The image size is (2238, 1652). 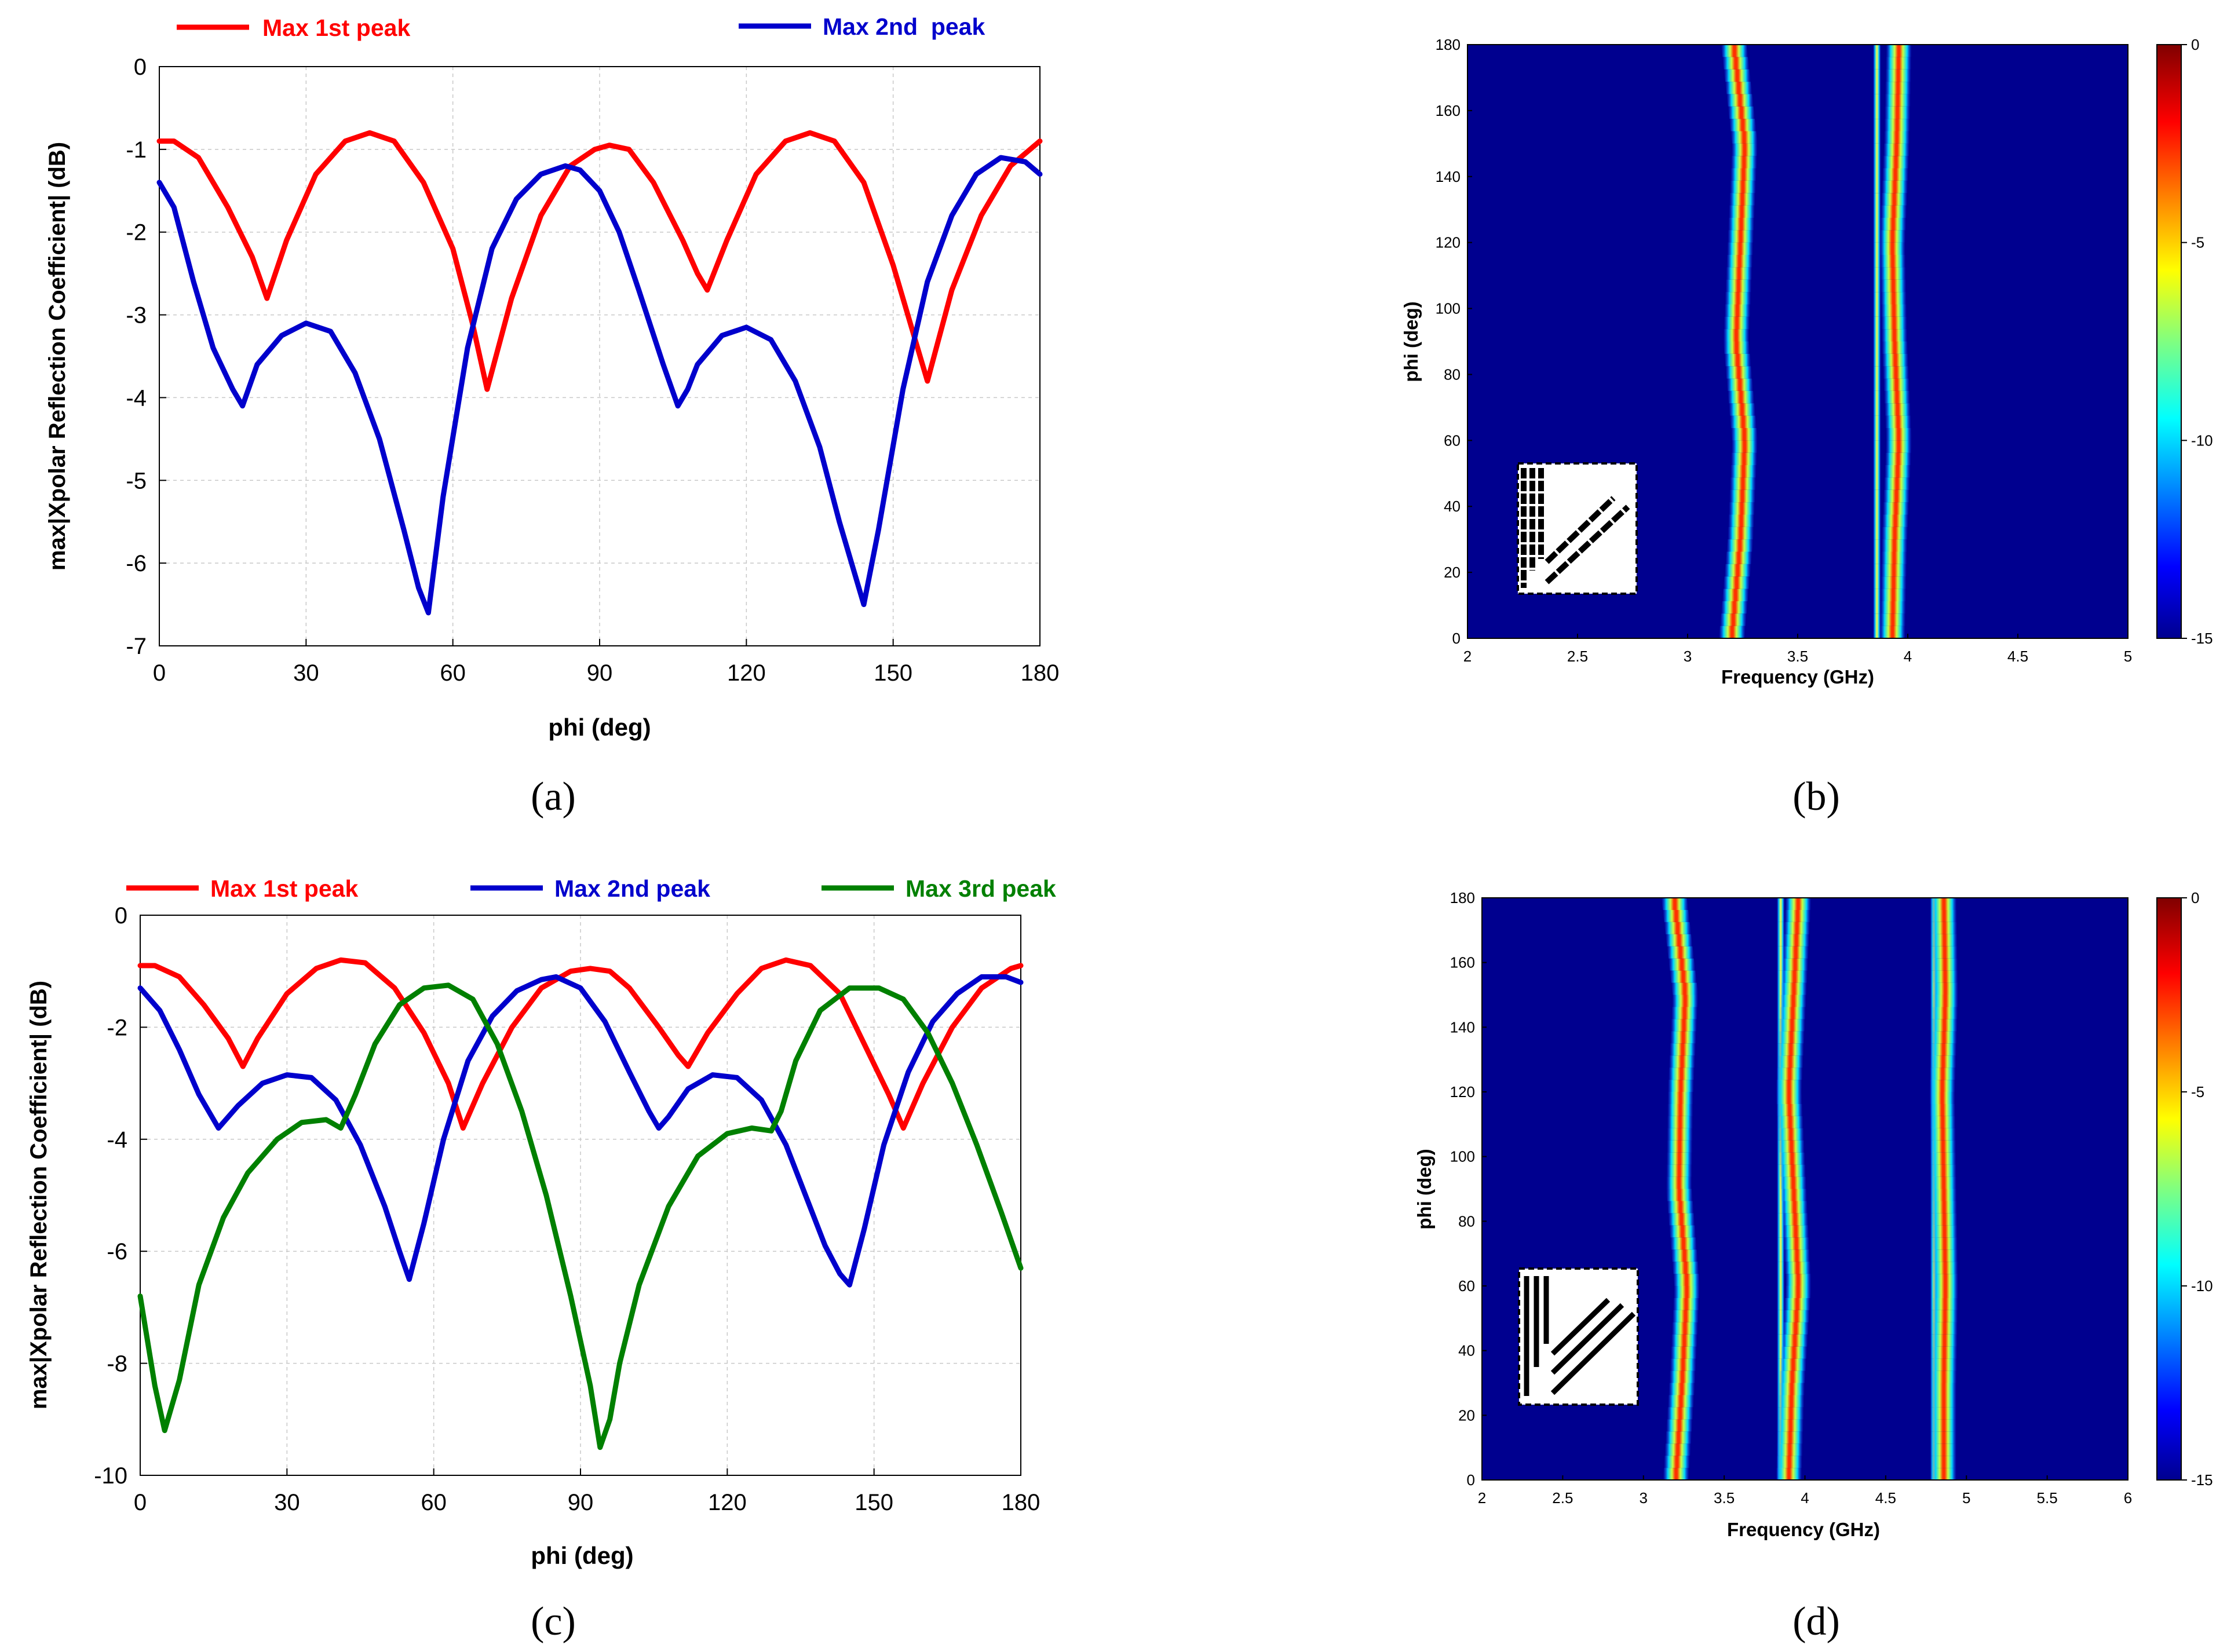 What do you see at coordinates (1966, 1498) in the screenshot?
I see `x-tick-label: 5` at bounding box center [1966, 1498].